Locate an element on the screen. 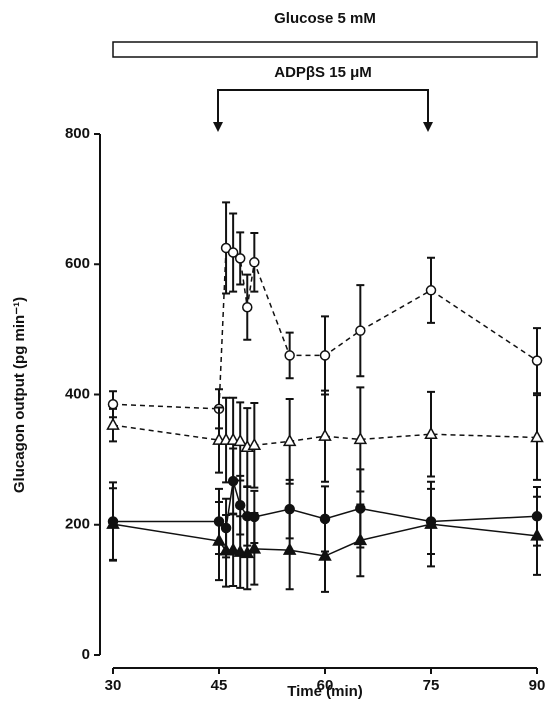 This screenshot has width=546, height=707. y-tick-label: 600 is located at coordinates (77, 263).